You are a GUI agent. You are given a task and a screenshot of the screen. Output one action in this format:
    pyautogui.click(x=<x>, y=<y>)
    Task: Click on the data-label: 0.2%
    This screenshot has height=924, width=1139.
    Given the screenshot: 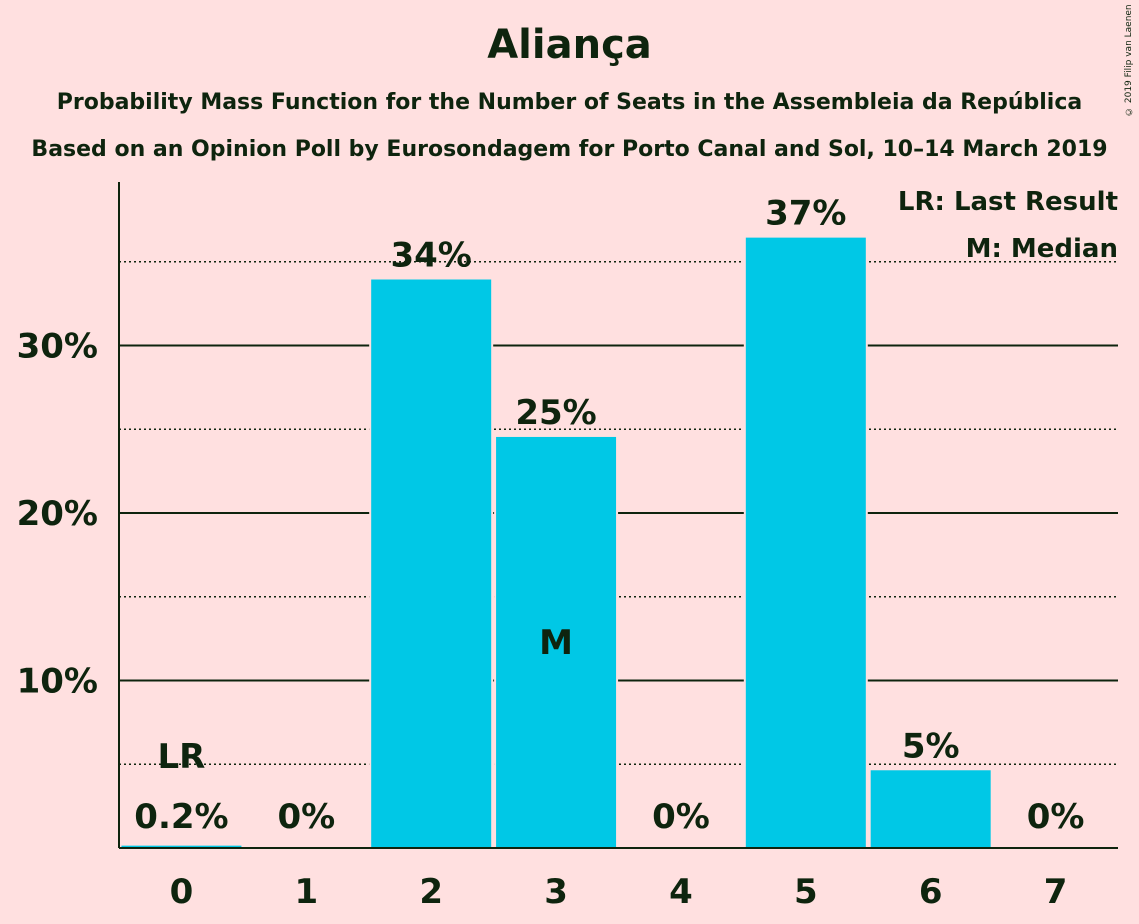 What is the action you would take?
    pyautogui.click(x=181, y=817)
    